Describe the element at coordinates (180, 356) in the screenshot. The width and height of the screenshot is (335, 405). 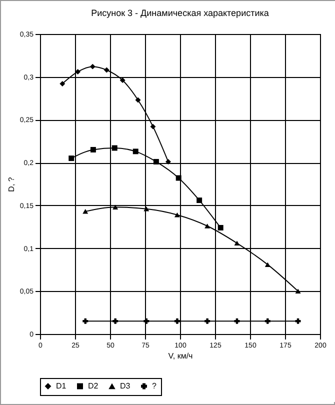
I see `x-axis-title: V, км/ч` at that location.